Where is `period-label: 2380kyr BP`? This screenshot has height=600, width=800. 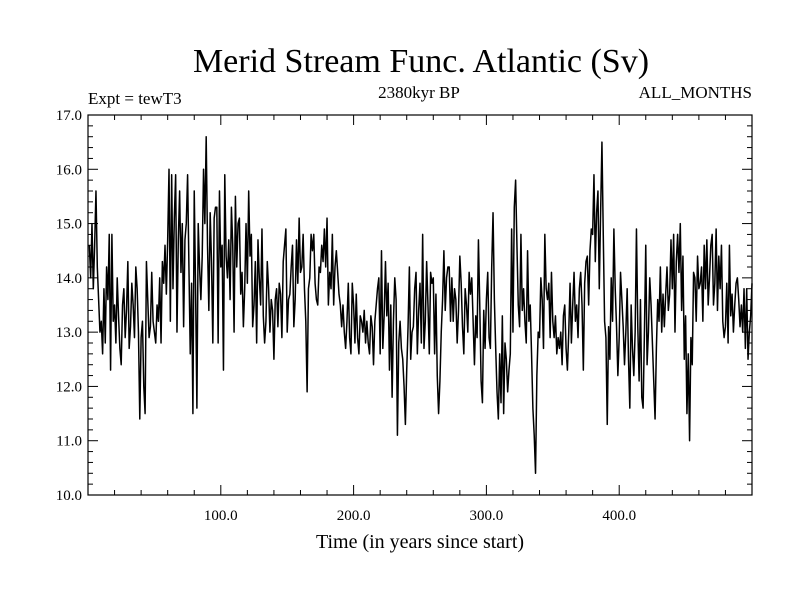
period-label: 2380kyr BP is located at coordinates (419, 92).